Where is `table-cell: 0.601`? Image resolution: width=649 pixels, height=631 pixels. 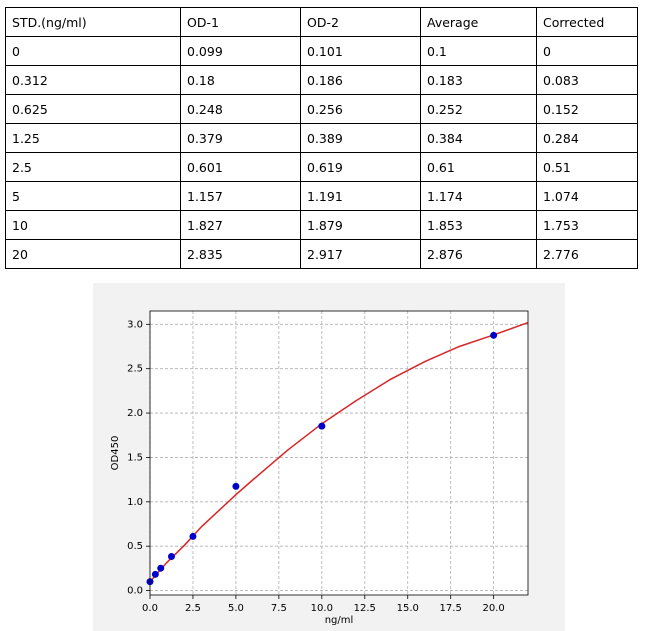
table-cell: 0.601 is located at coordinates (240, 167).